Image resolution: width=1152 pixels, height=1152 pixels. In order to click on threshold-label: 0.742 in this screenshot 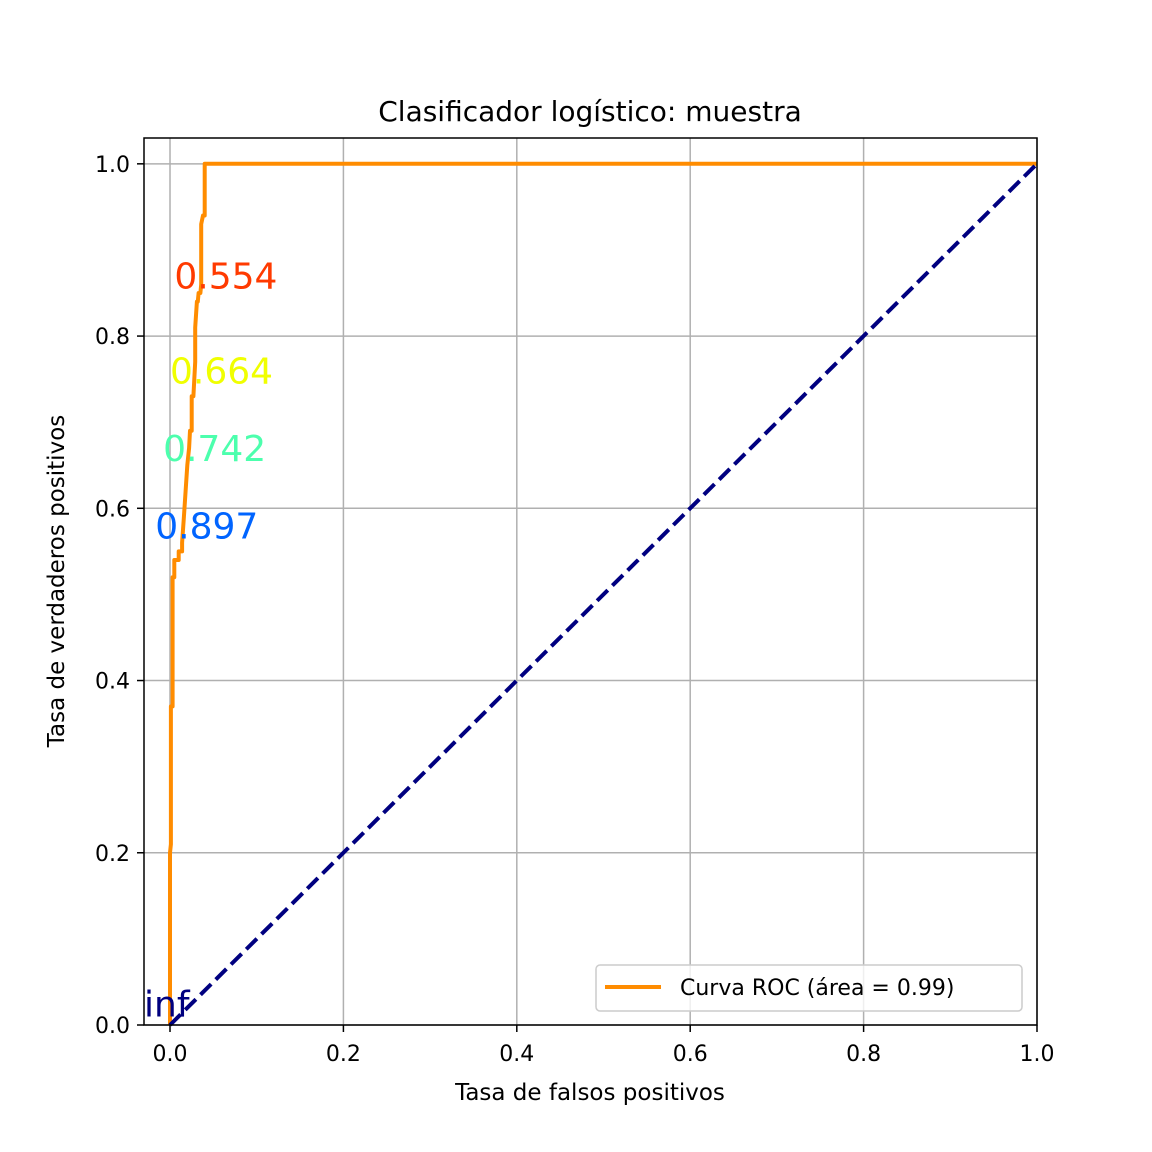, I will do `click(214, 449)`.